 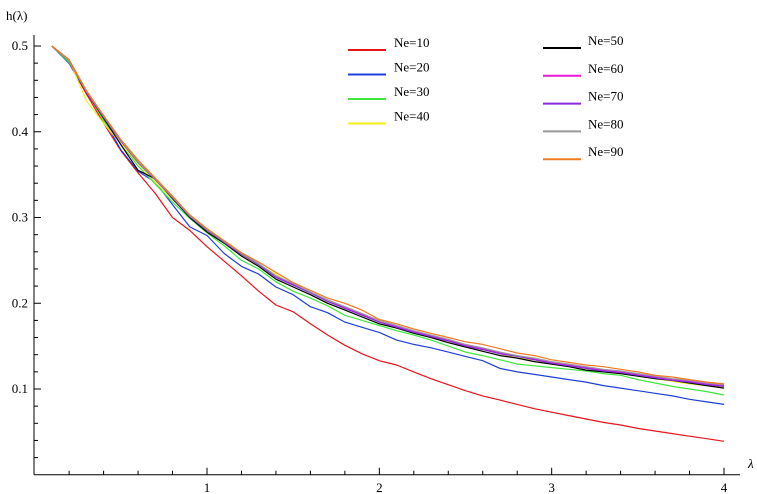 What do you see at coordinates (16, 15) in the screenshot?
I see `y-axis-label: h(λ)` at bounding box center [16, 15].